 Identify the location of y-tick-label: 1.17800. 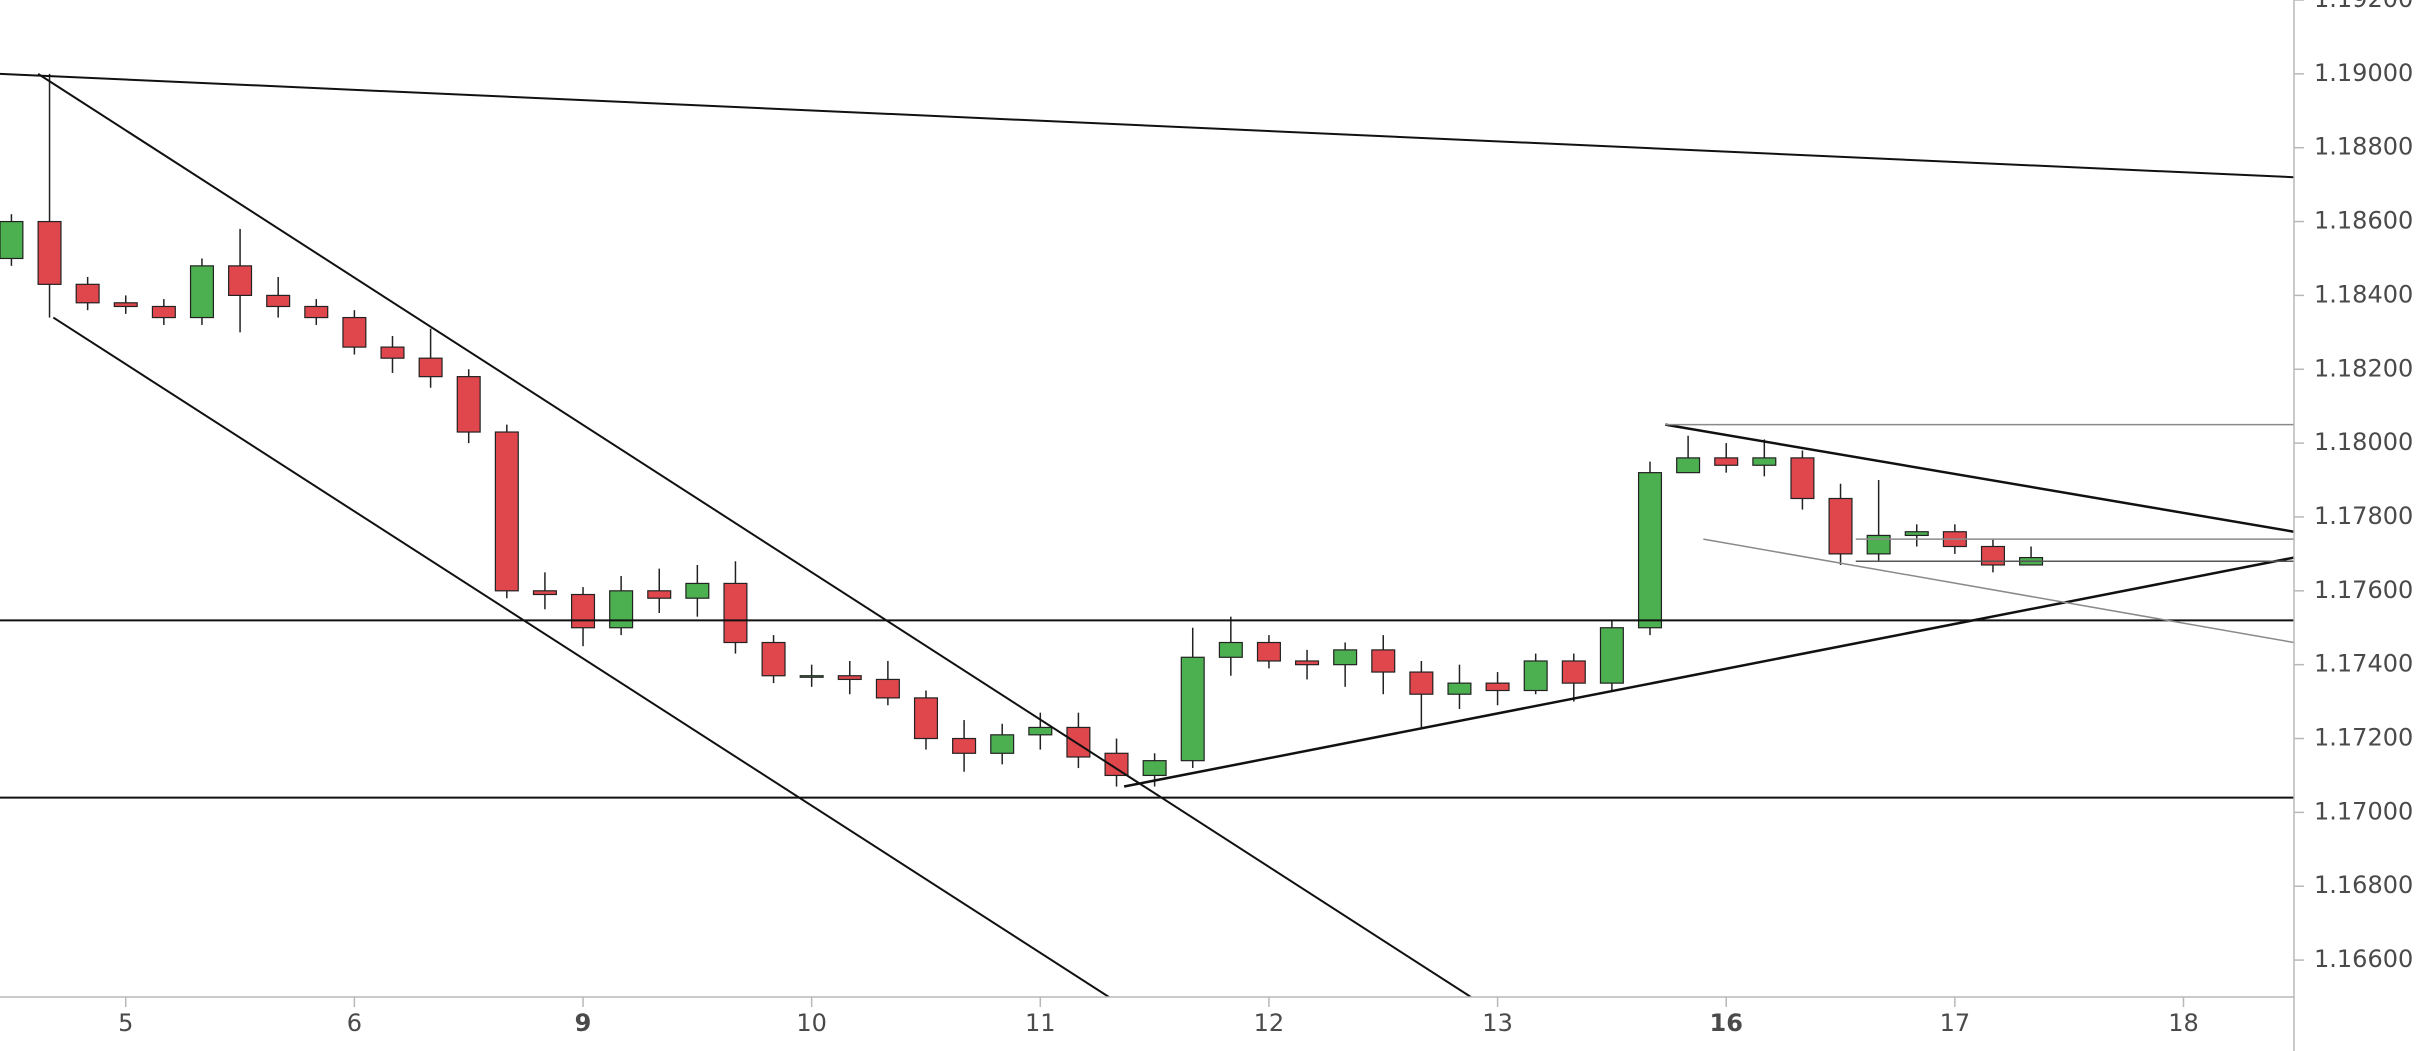
(2363, 516).